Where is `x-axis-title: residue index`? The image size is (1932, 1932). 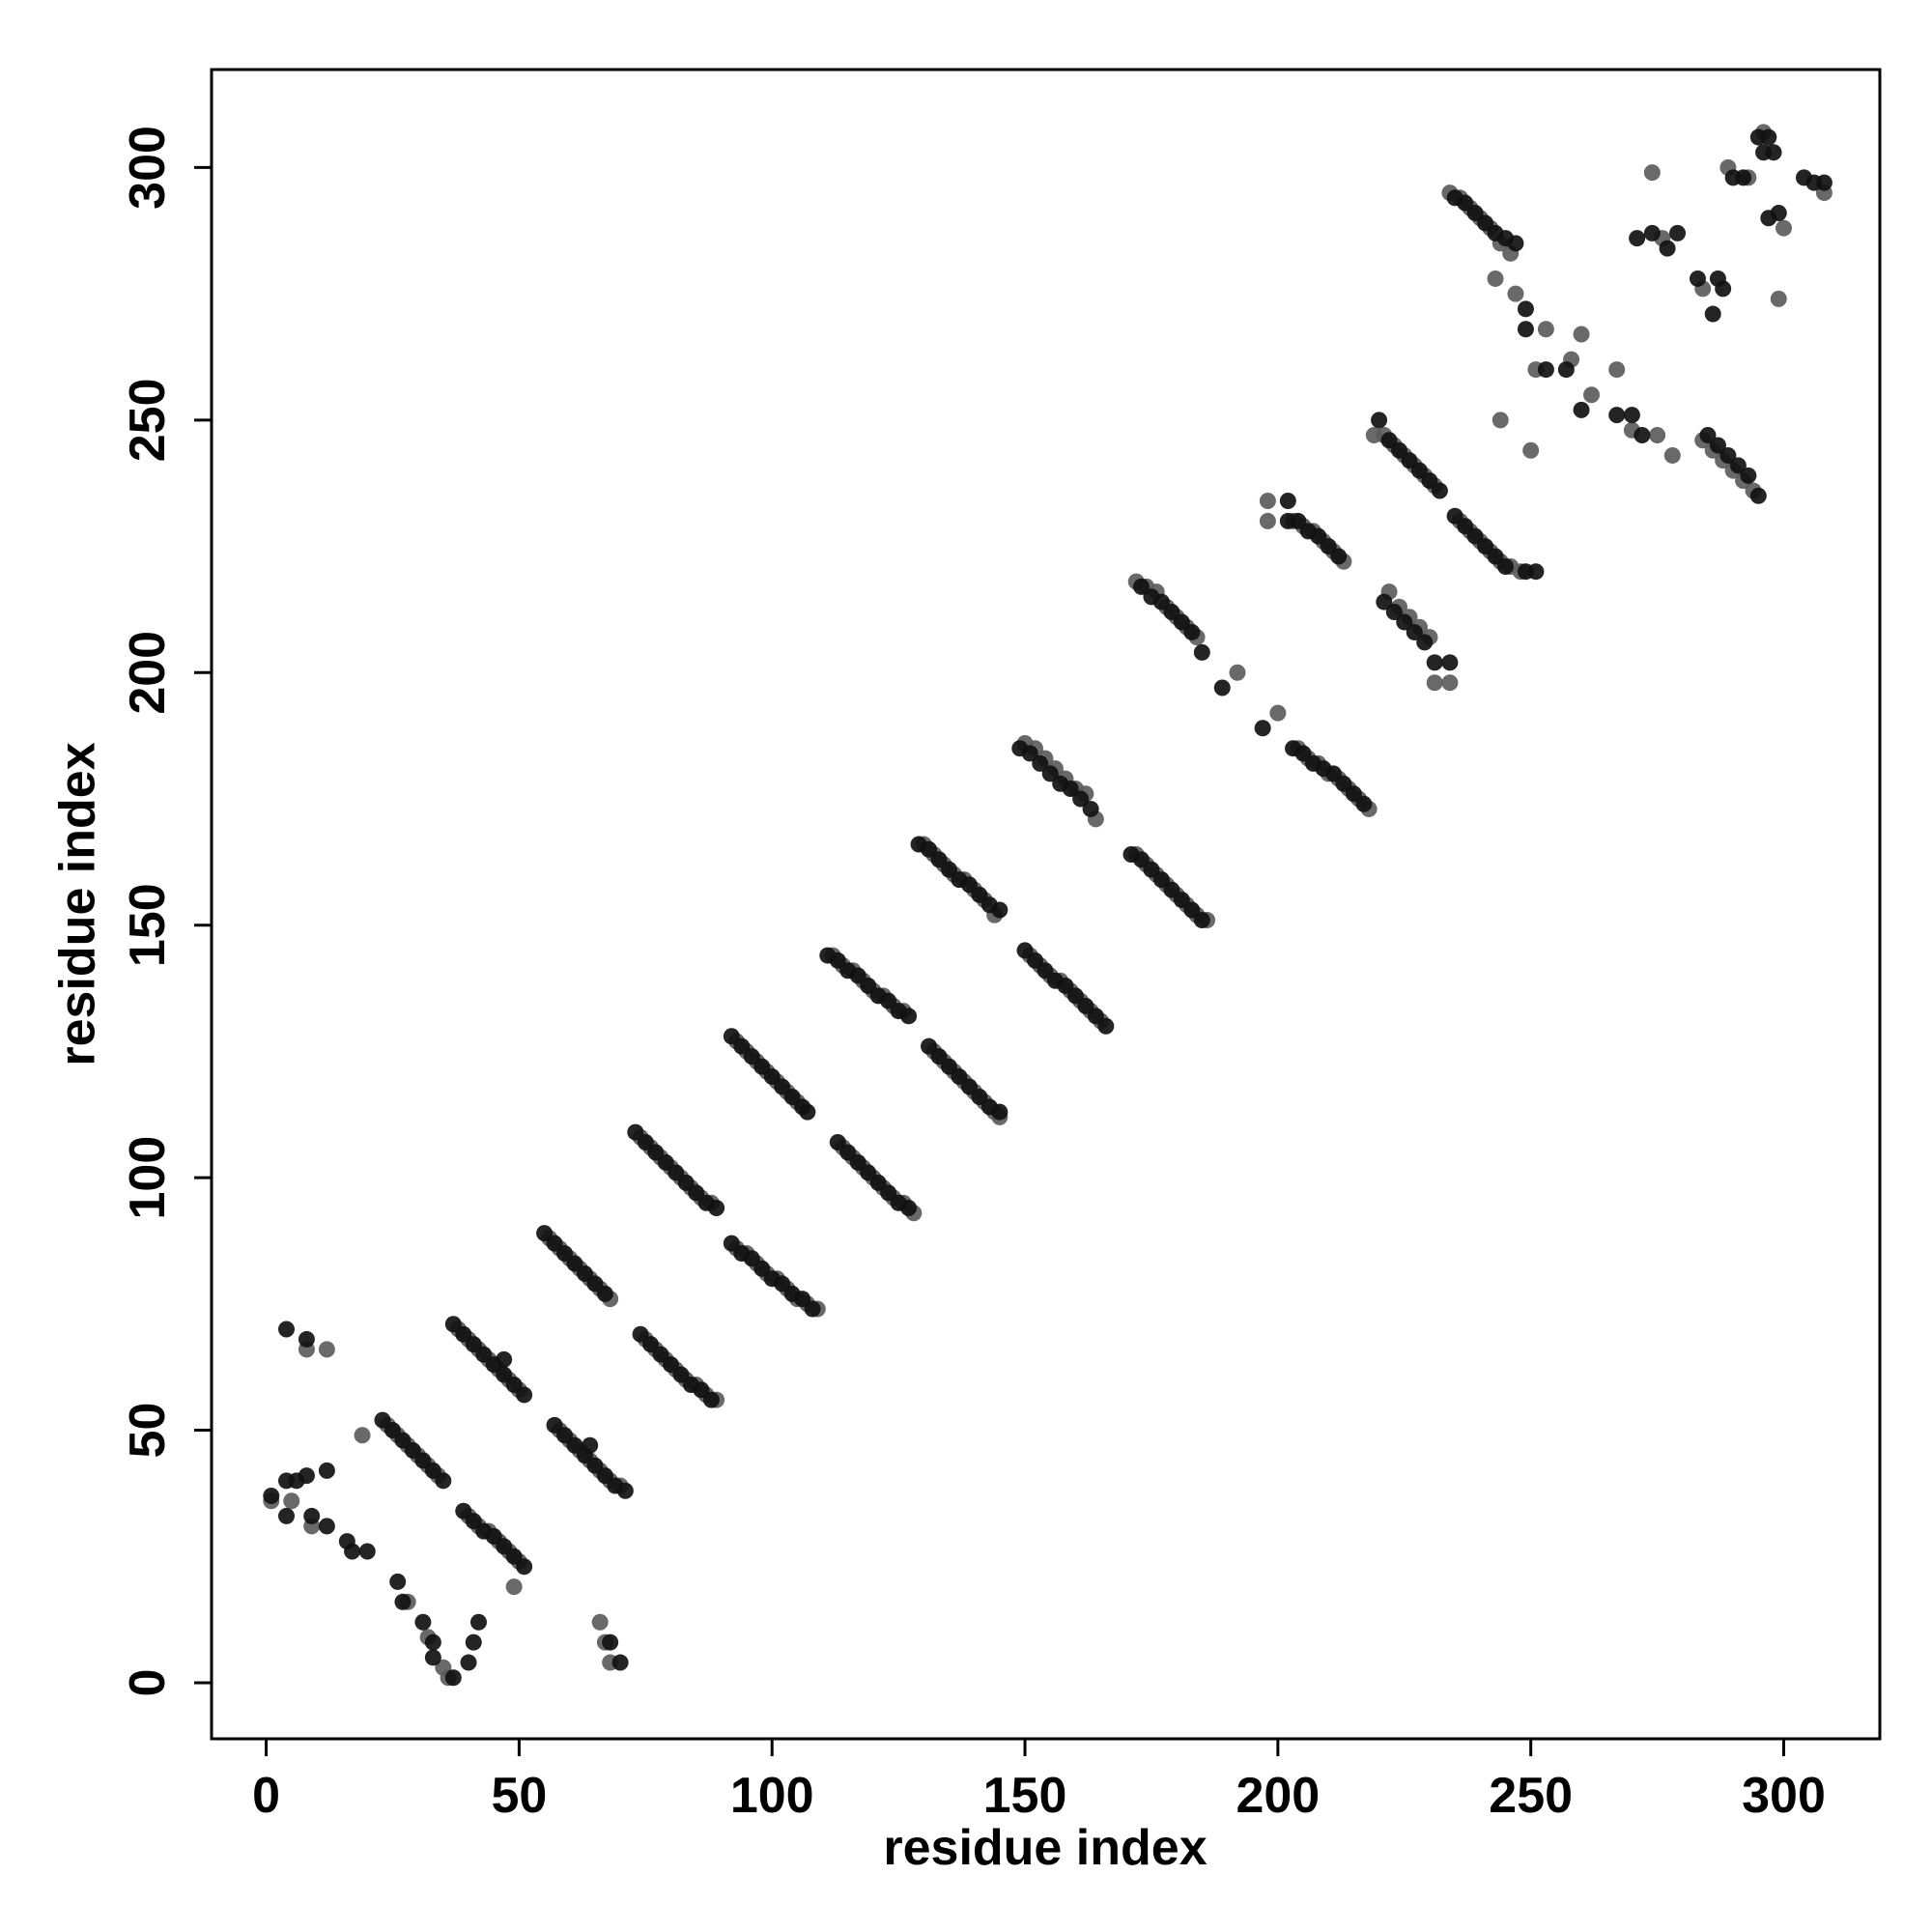 x-axis-title: residue index is located at coordinates (1045, 1848).